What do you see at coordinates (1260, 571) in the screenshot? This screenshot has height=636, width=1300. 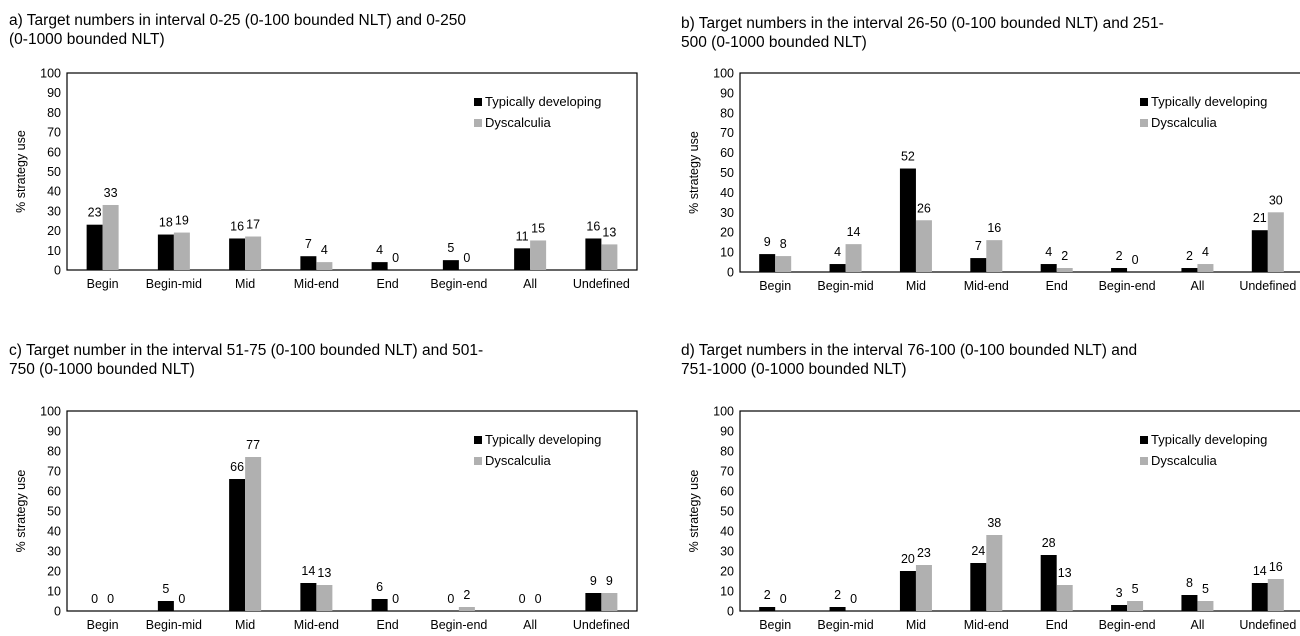 I see `data-label: 14` at bounding box center [1260, 571].